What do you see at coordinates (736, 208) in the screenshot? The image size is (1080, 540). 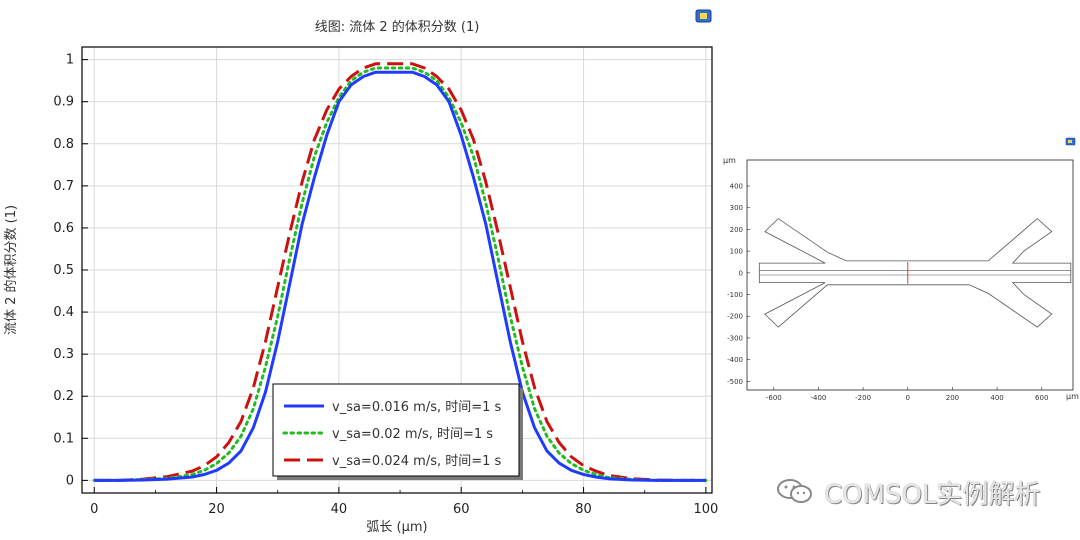 I see `inset-y-tick-label: 300` at bounding box center [736, 208].